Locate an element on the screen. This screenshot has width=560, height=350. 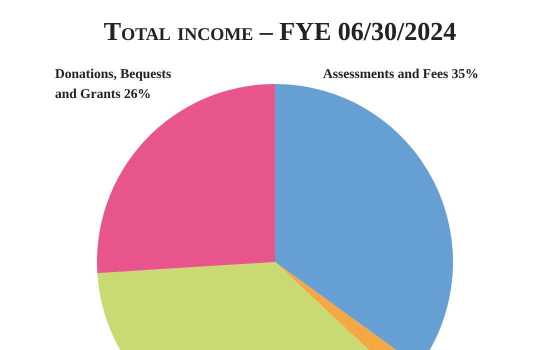
chart-title: Total income – FYE 06/30/2024 is located at coordinates (280, 31).